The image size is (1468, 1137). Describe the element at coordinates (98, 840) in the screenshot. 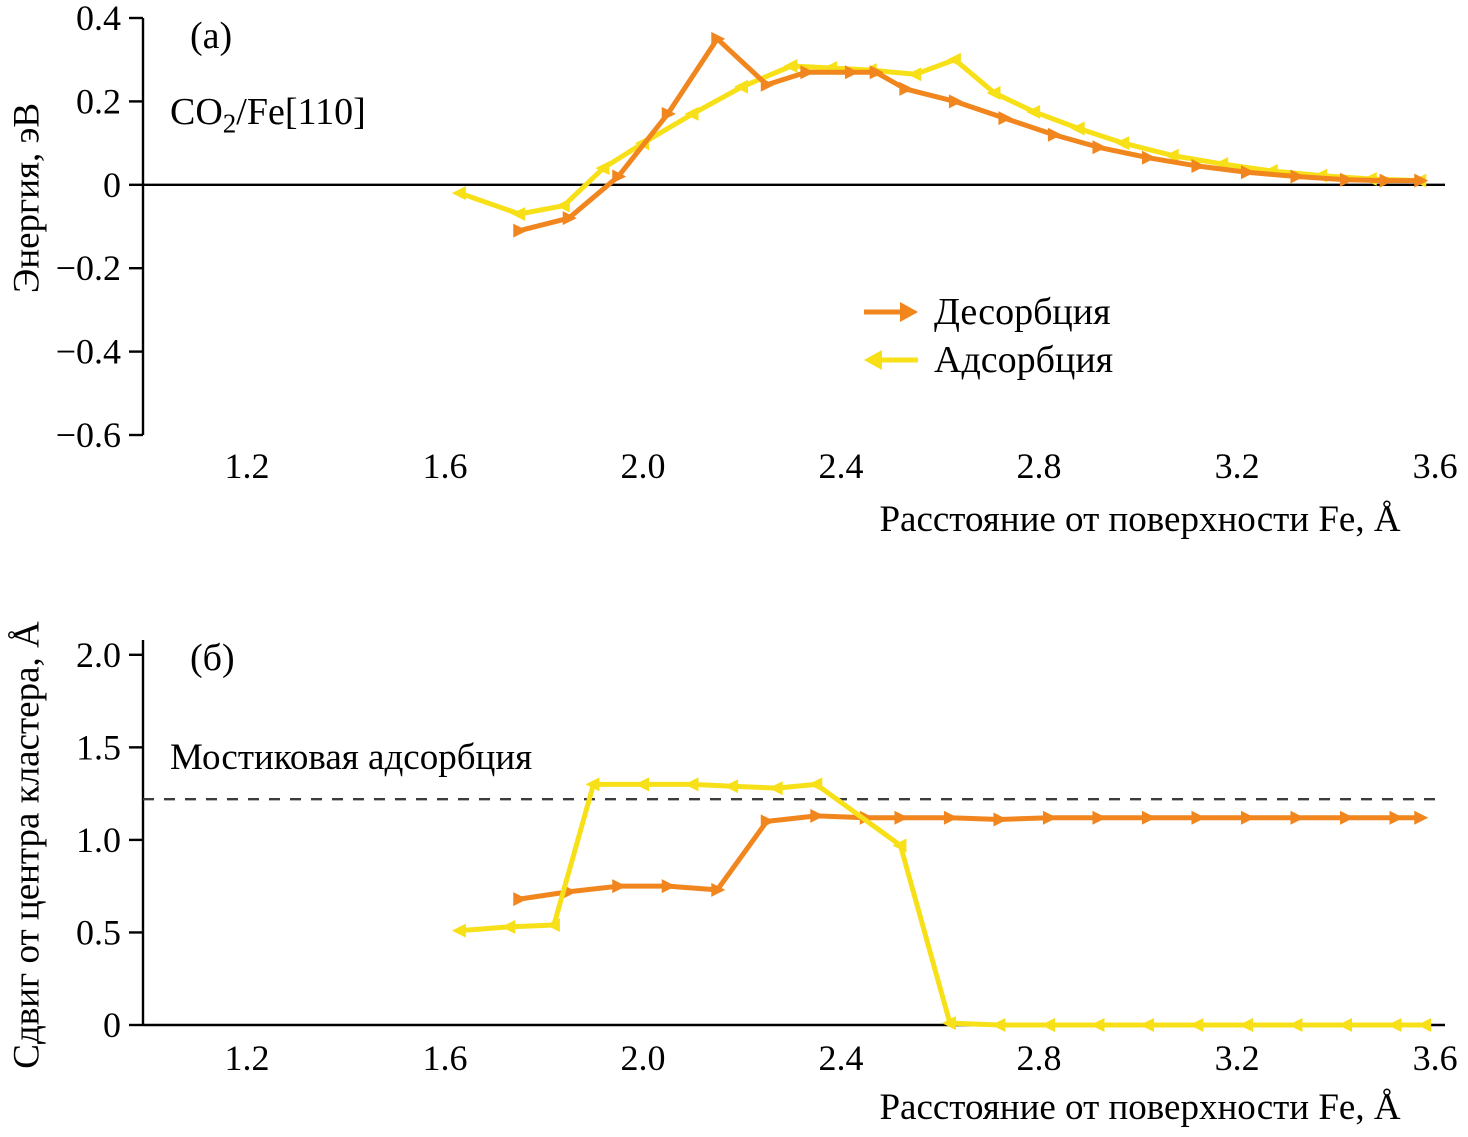

I see `y-tick-label: 1.0` at that location.